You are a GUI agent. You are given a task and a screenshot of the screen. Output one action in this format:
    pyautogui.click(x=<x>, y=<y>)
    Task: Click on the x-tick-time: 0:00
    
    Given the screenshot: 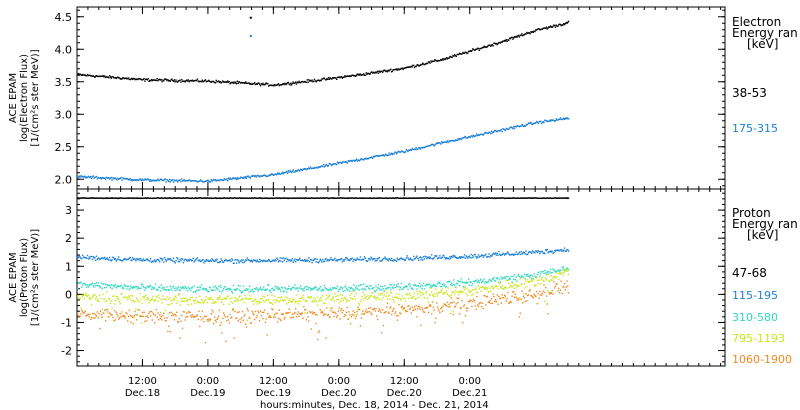 What is the action you would take?
    pyautogui.click(x=469, y=381)
    